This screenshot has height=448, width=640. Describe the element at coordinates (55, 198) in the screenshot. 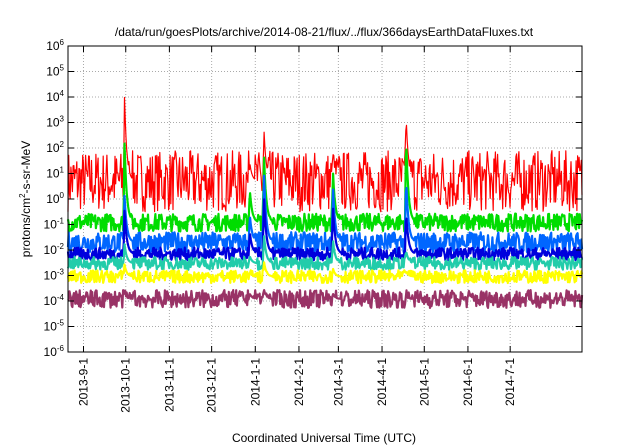

I see `y-tick-label: 10⁰` at that location.